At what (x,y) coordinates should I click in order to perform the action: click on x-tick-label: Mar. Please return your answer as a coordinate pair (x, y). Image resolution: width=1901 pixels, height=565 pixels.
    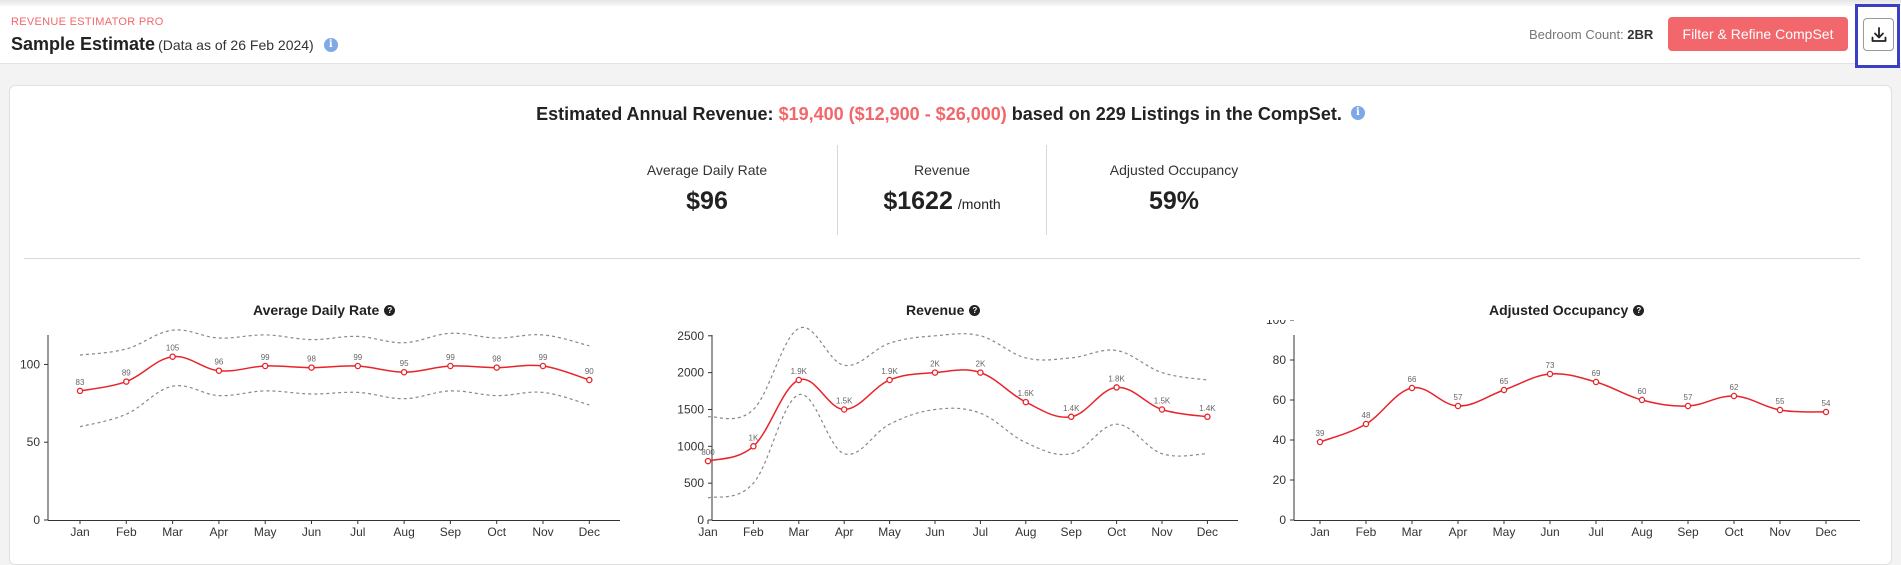
    Looking at the image, I should click on (1412, 532).